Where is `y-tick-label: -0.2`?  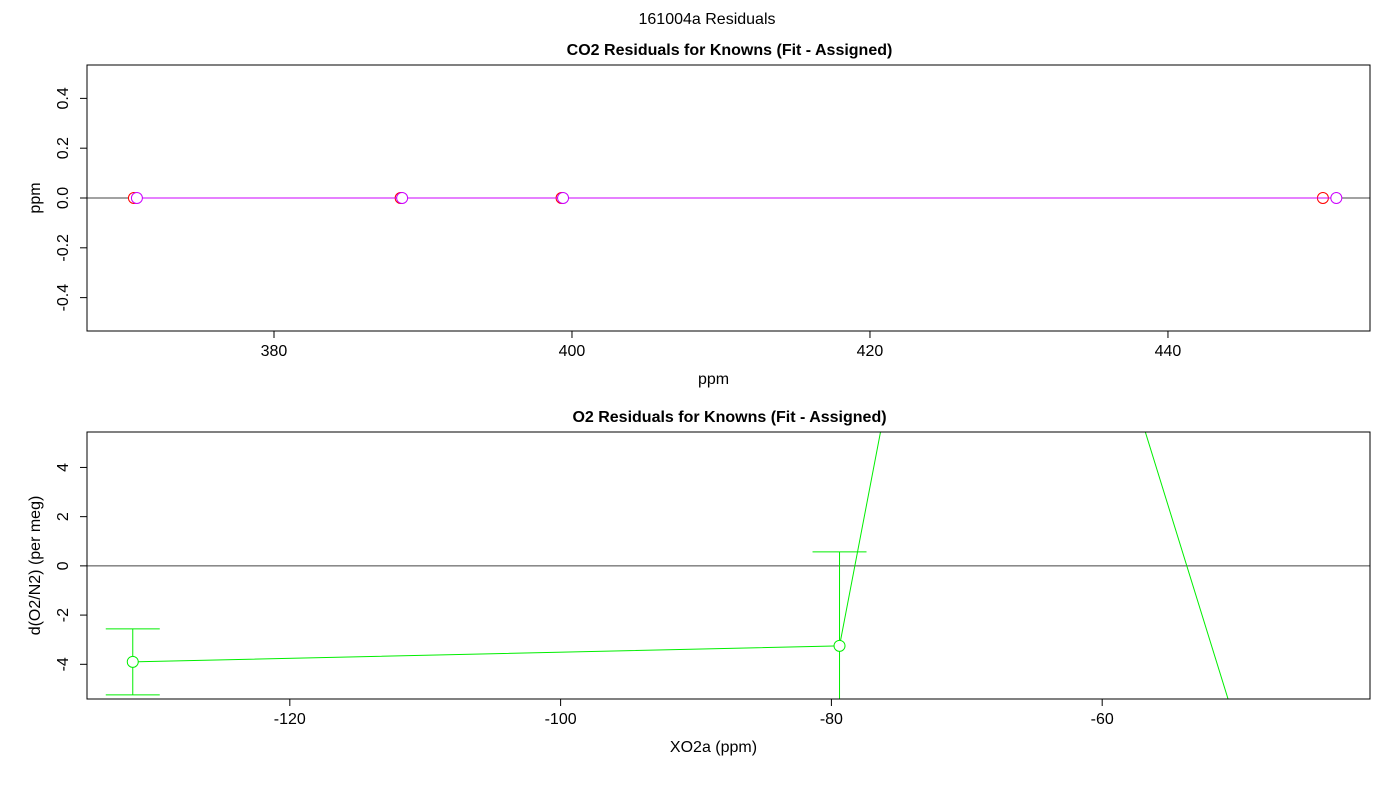
y-tick-label: -0.2 is located at coordinates (63, 248).